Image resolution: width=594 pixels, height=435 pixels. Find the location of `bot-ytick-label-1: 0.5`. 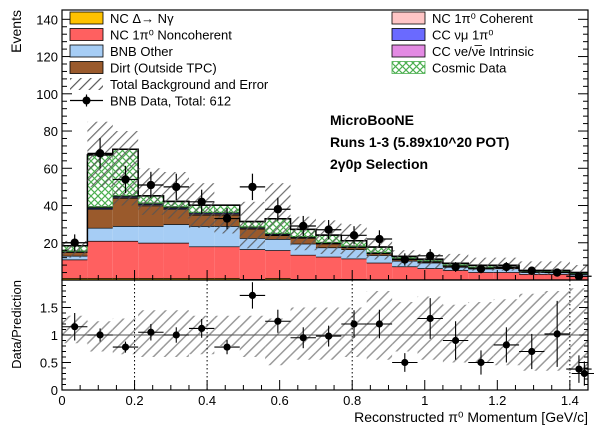

bot-ytick-label-1: 0.5 is located at coordinates (49, 363).